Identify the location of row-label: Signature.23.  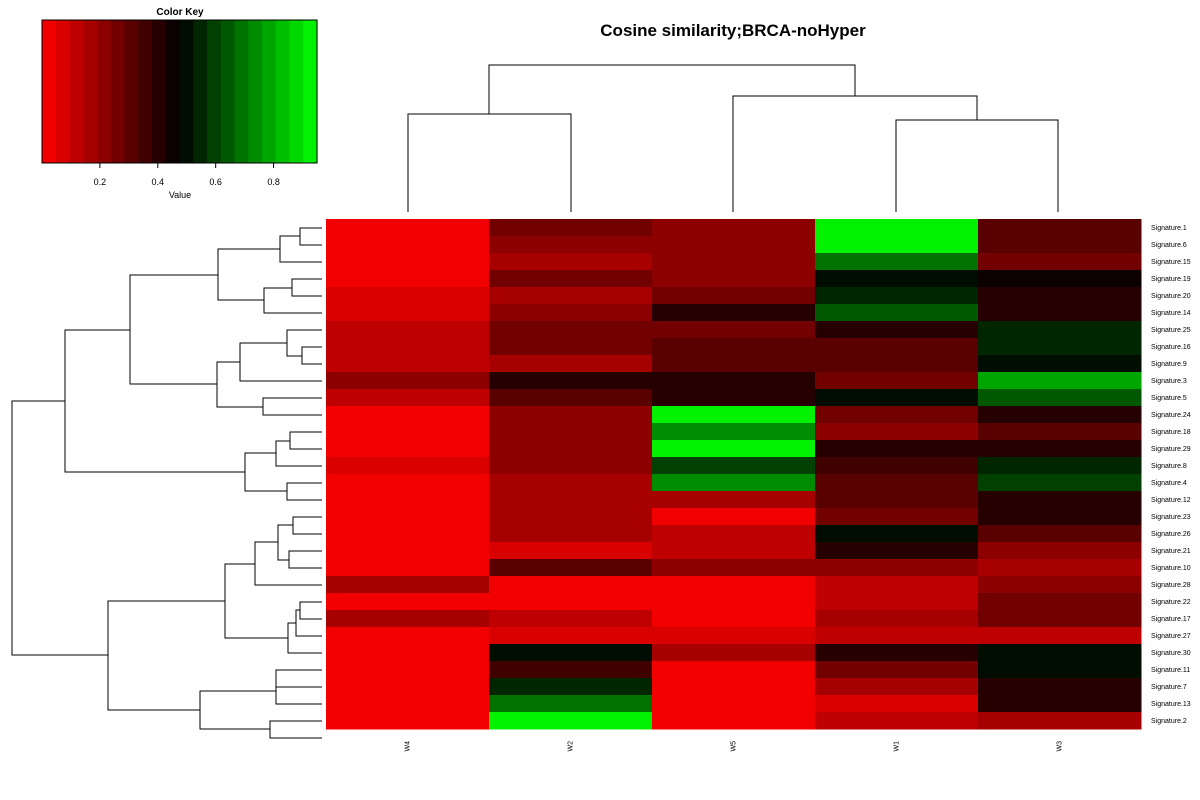
(1171, 517).